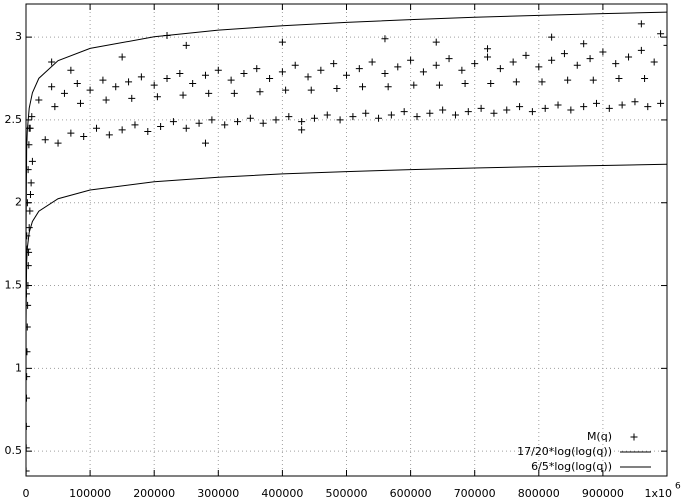 This screenshot has width=685, height=504. Describe the element at coordinates (218, 493) in the screenshot. I see `x-tick-label: 300000` at that location.